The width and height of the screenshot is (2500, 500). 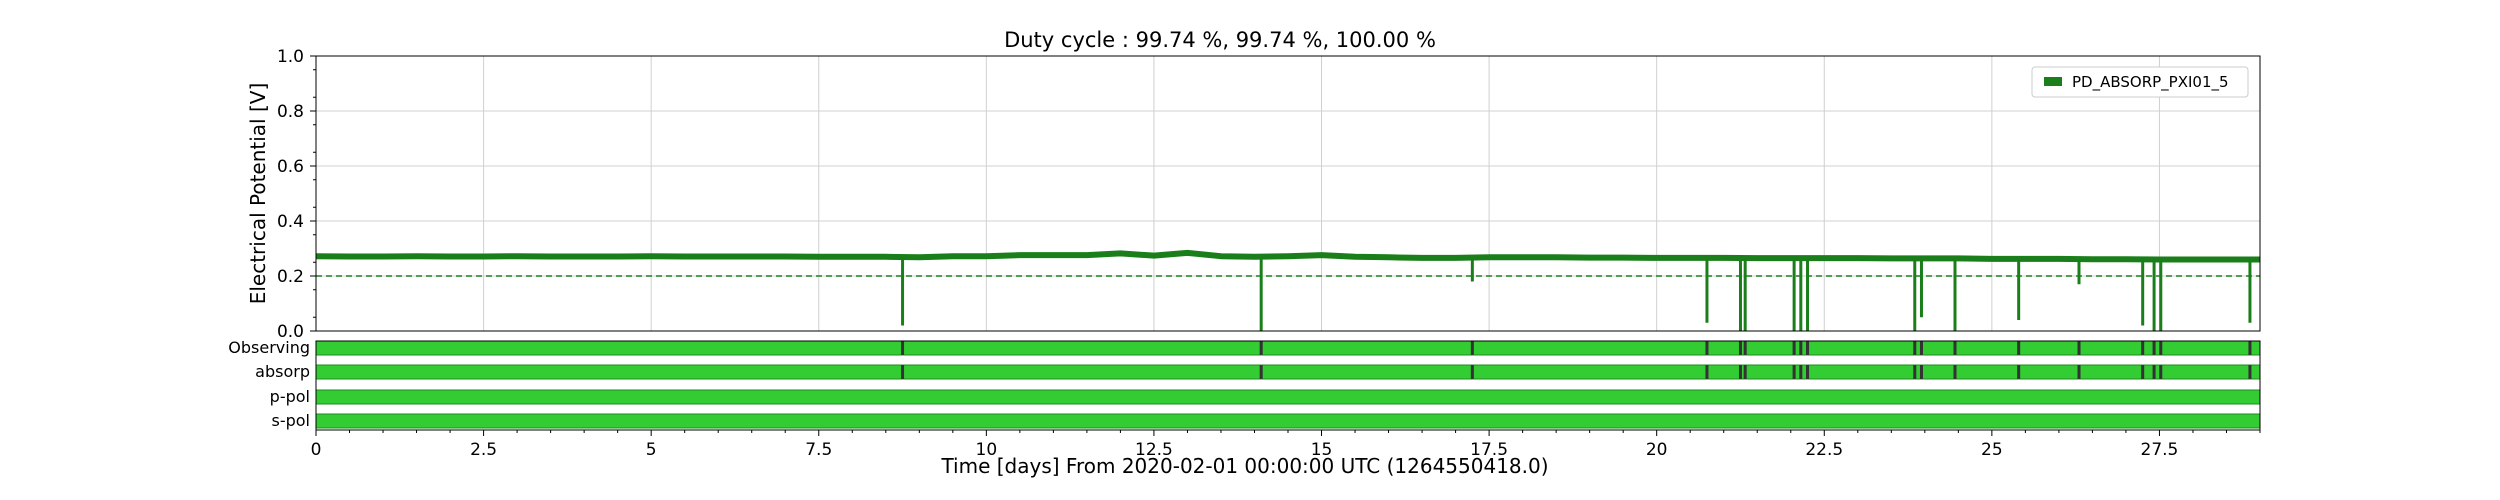 I want to click on y-axis-label: Electrical Potential [V], so click(x=258, y=194).